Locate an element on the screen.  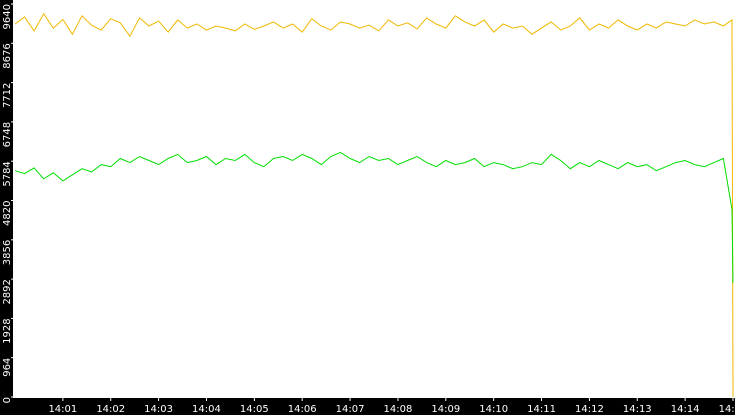
y-tick-label: 964 is located at coordinates (7, 367).